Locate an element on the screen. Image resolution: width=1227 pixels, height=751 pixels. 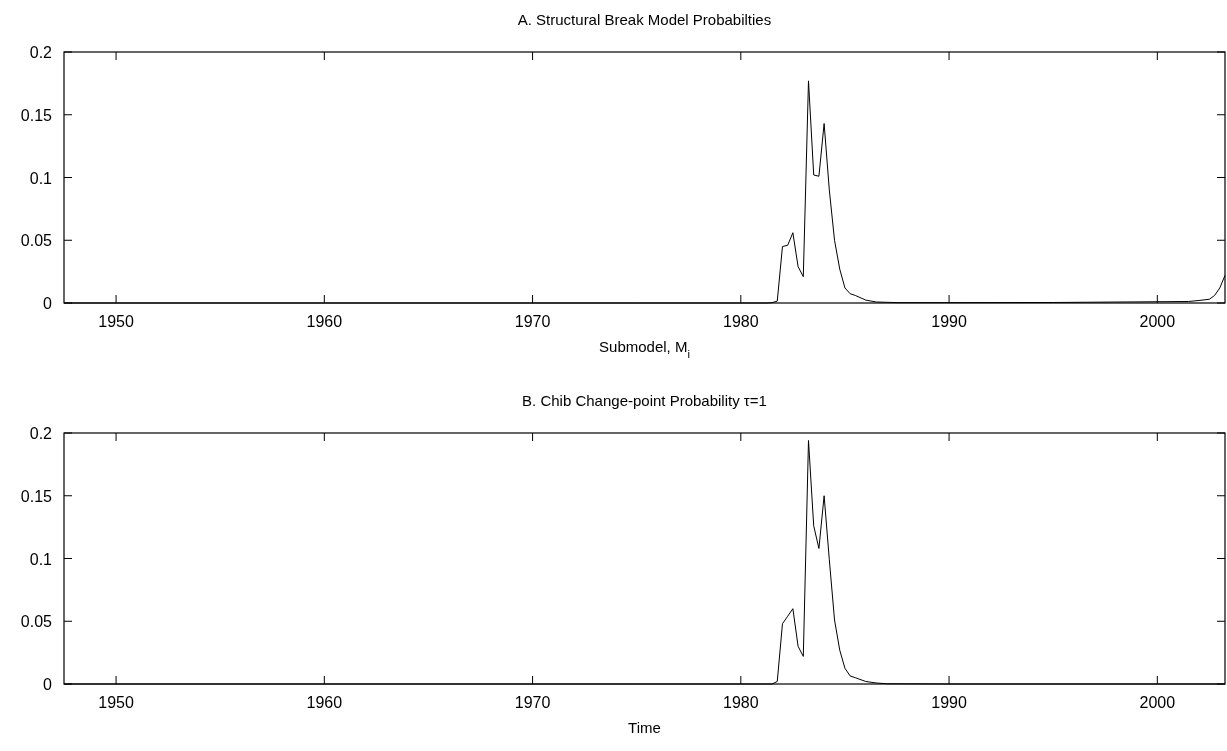
x-axis-title: Submodel, M$_{i}$ is located at coordinates (644, 349).